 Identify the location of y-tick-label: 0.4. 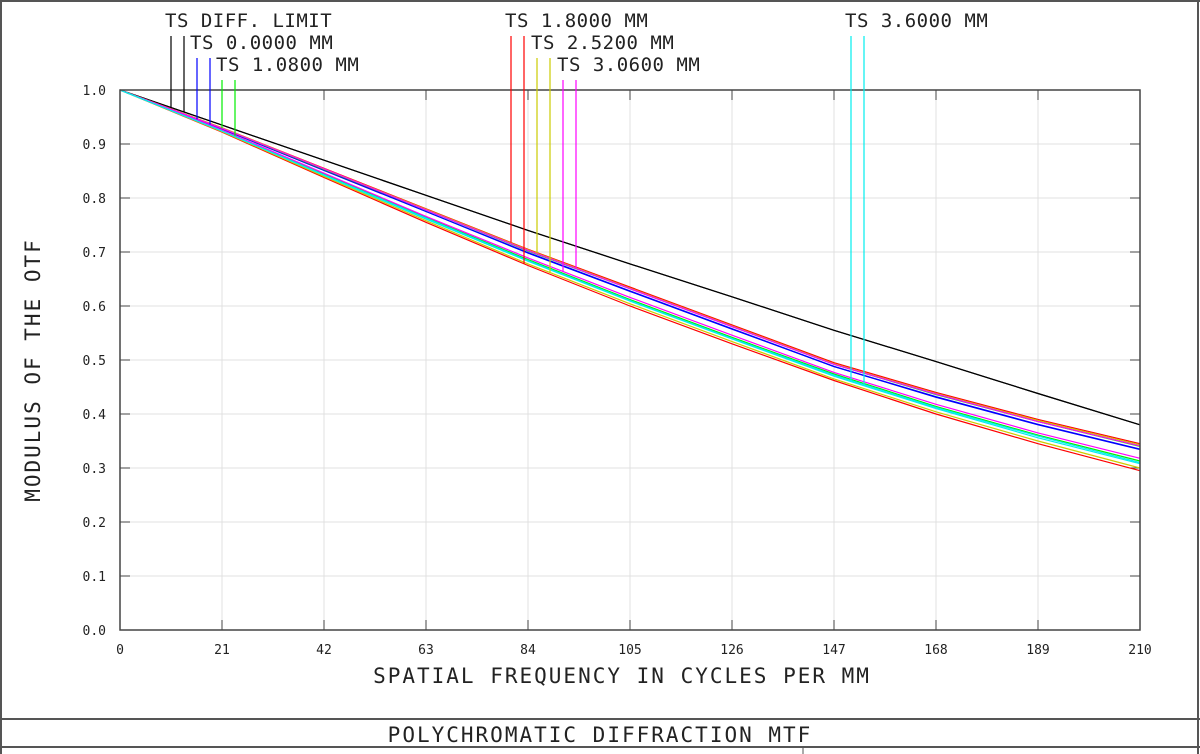
(95, 415).